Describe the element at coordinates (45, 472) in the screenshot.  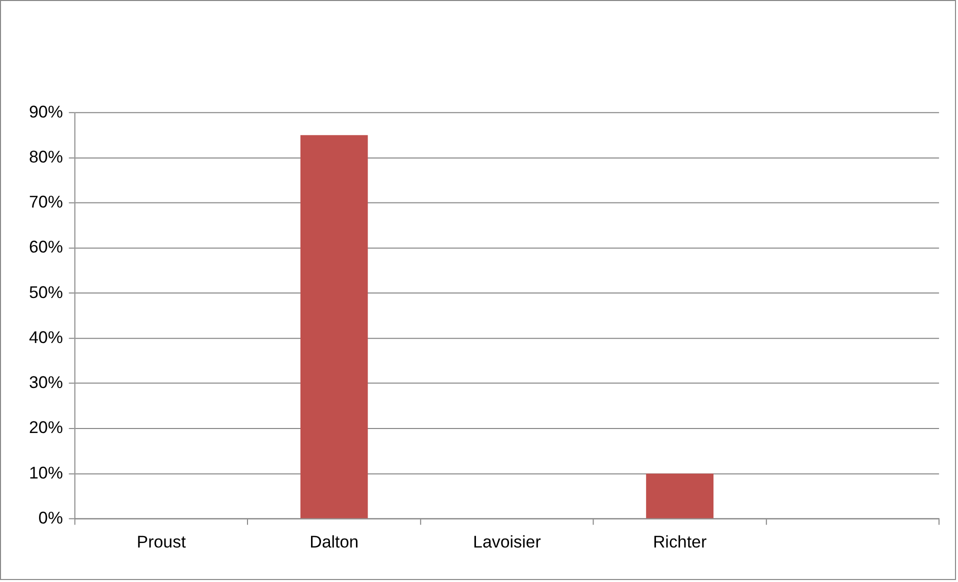
I see `y-tick-label: 10%` at that location.